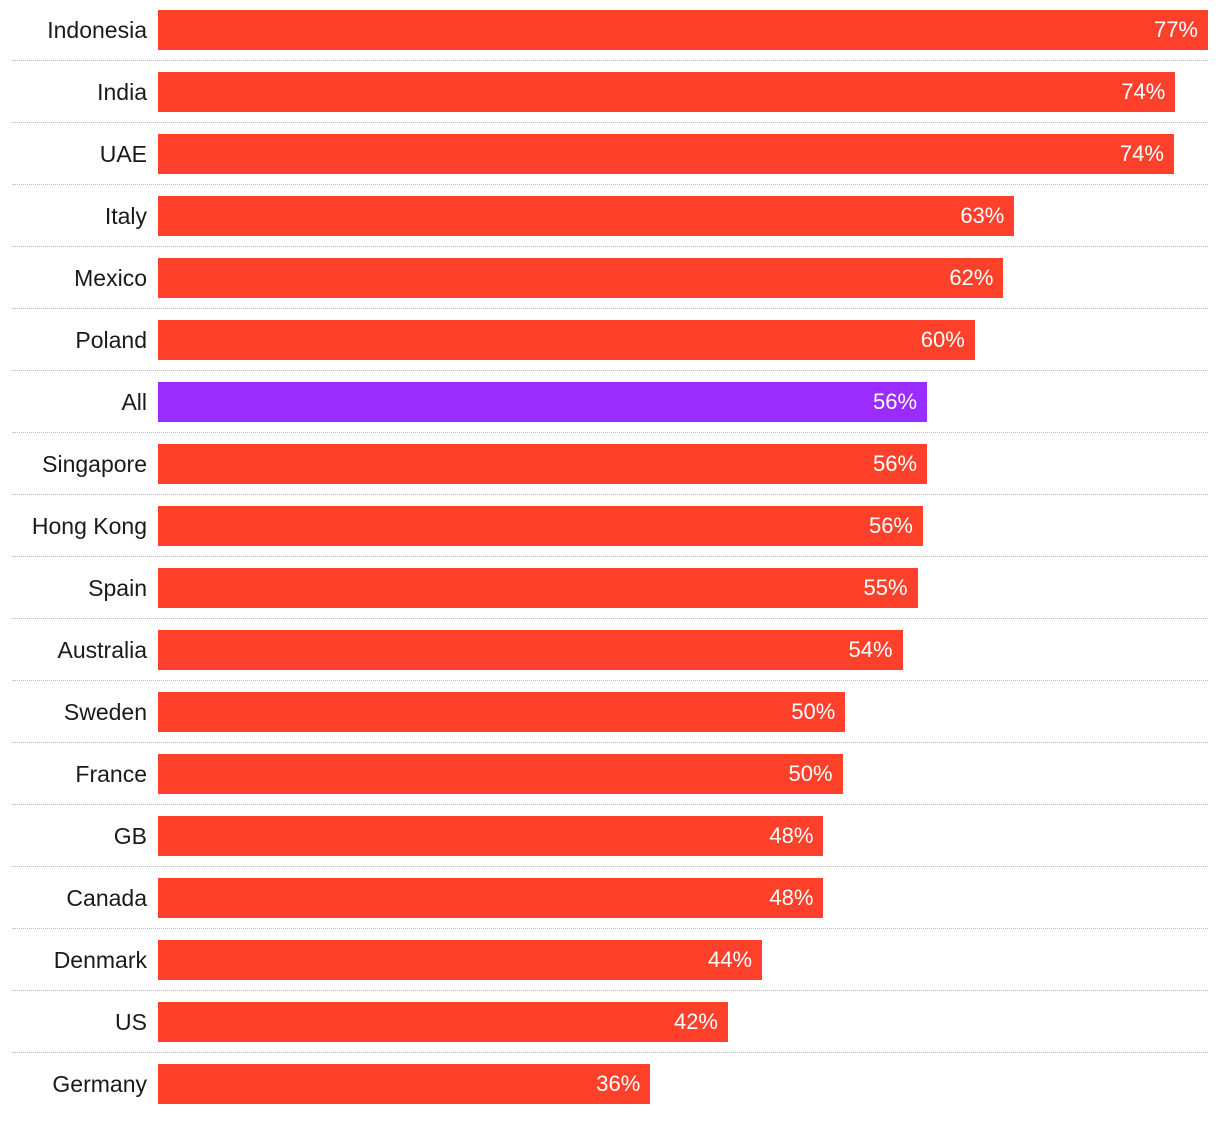 This screenshot has height=1126, width=1220. I want to click on bar-row-hong-kong: Hong Kong 56%, so click(610, 537).